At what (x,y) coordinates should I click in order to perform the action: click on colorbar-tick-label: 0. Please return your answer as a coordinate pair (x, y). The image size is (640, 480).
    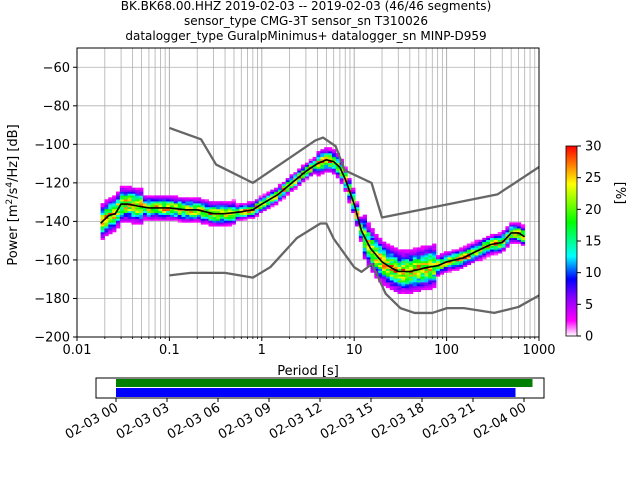
    Looking at the image, I should click on (589, 337).